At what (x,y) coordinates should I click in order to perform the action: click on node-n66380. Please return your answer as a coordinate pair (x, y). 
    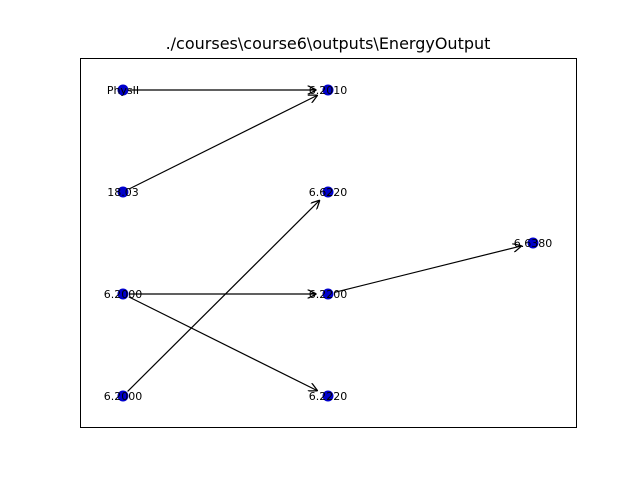
    Looking at the image, I should click on (533, 243).